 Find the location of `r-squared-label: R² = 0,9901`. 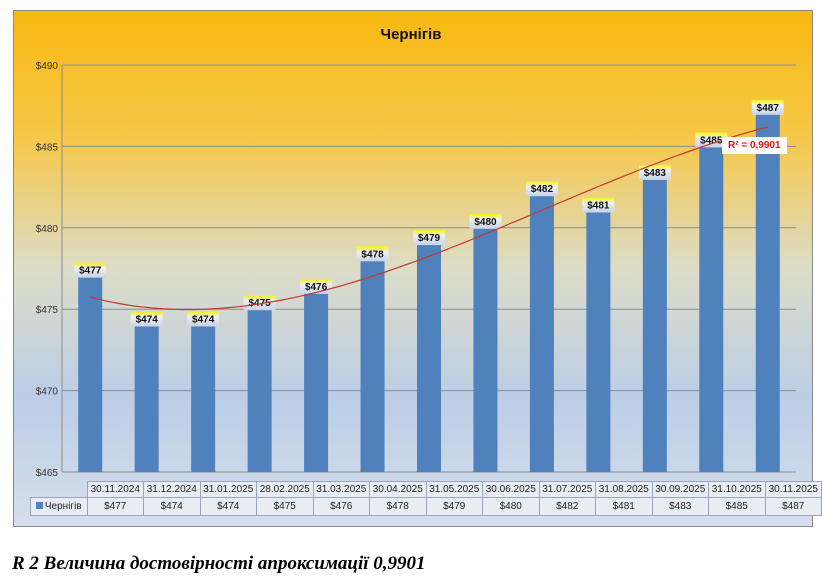

r-squared-label: R² = 0,9901 is located at coordinates (754, 145).